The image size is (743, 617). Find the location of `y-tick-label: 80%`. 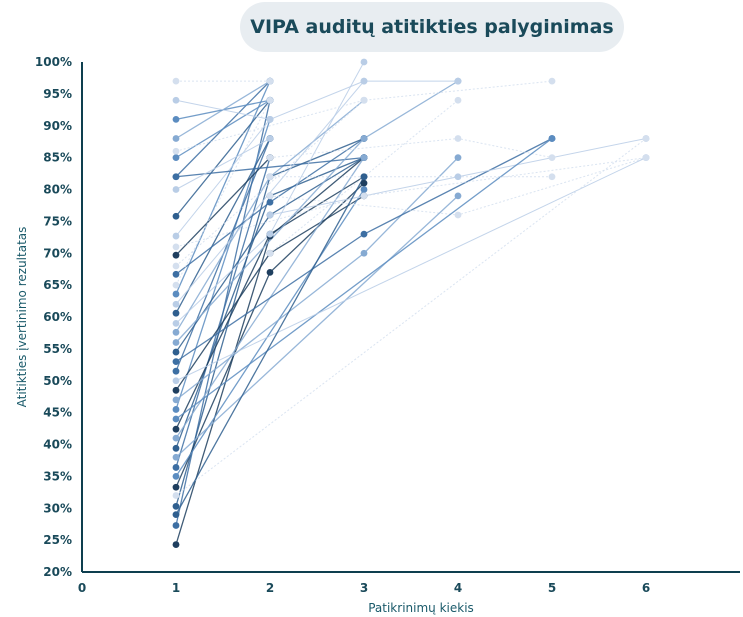

y-tick-label: 80% is located at coordinates (57, 190).